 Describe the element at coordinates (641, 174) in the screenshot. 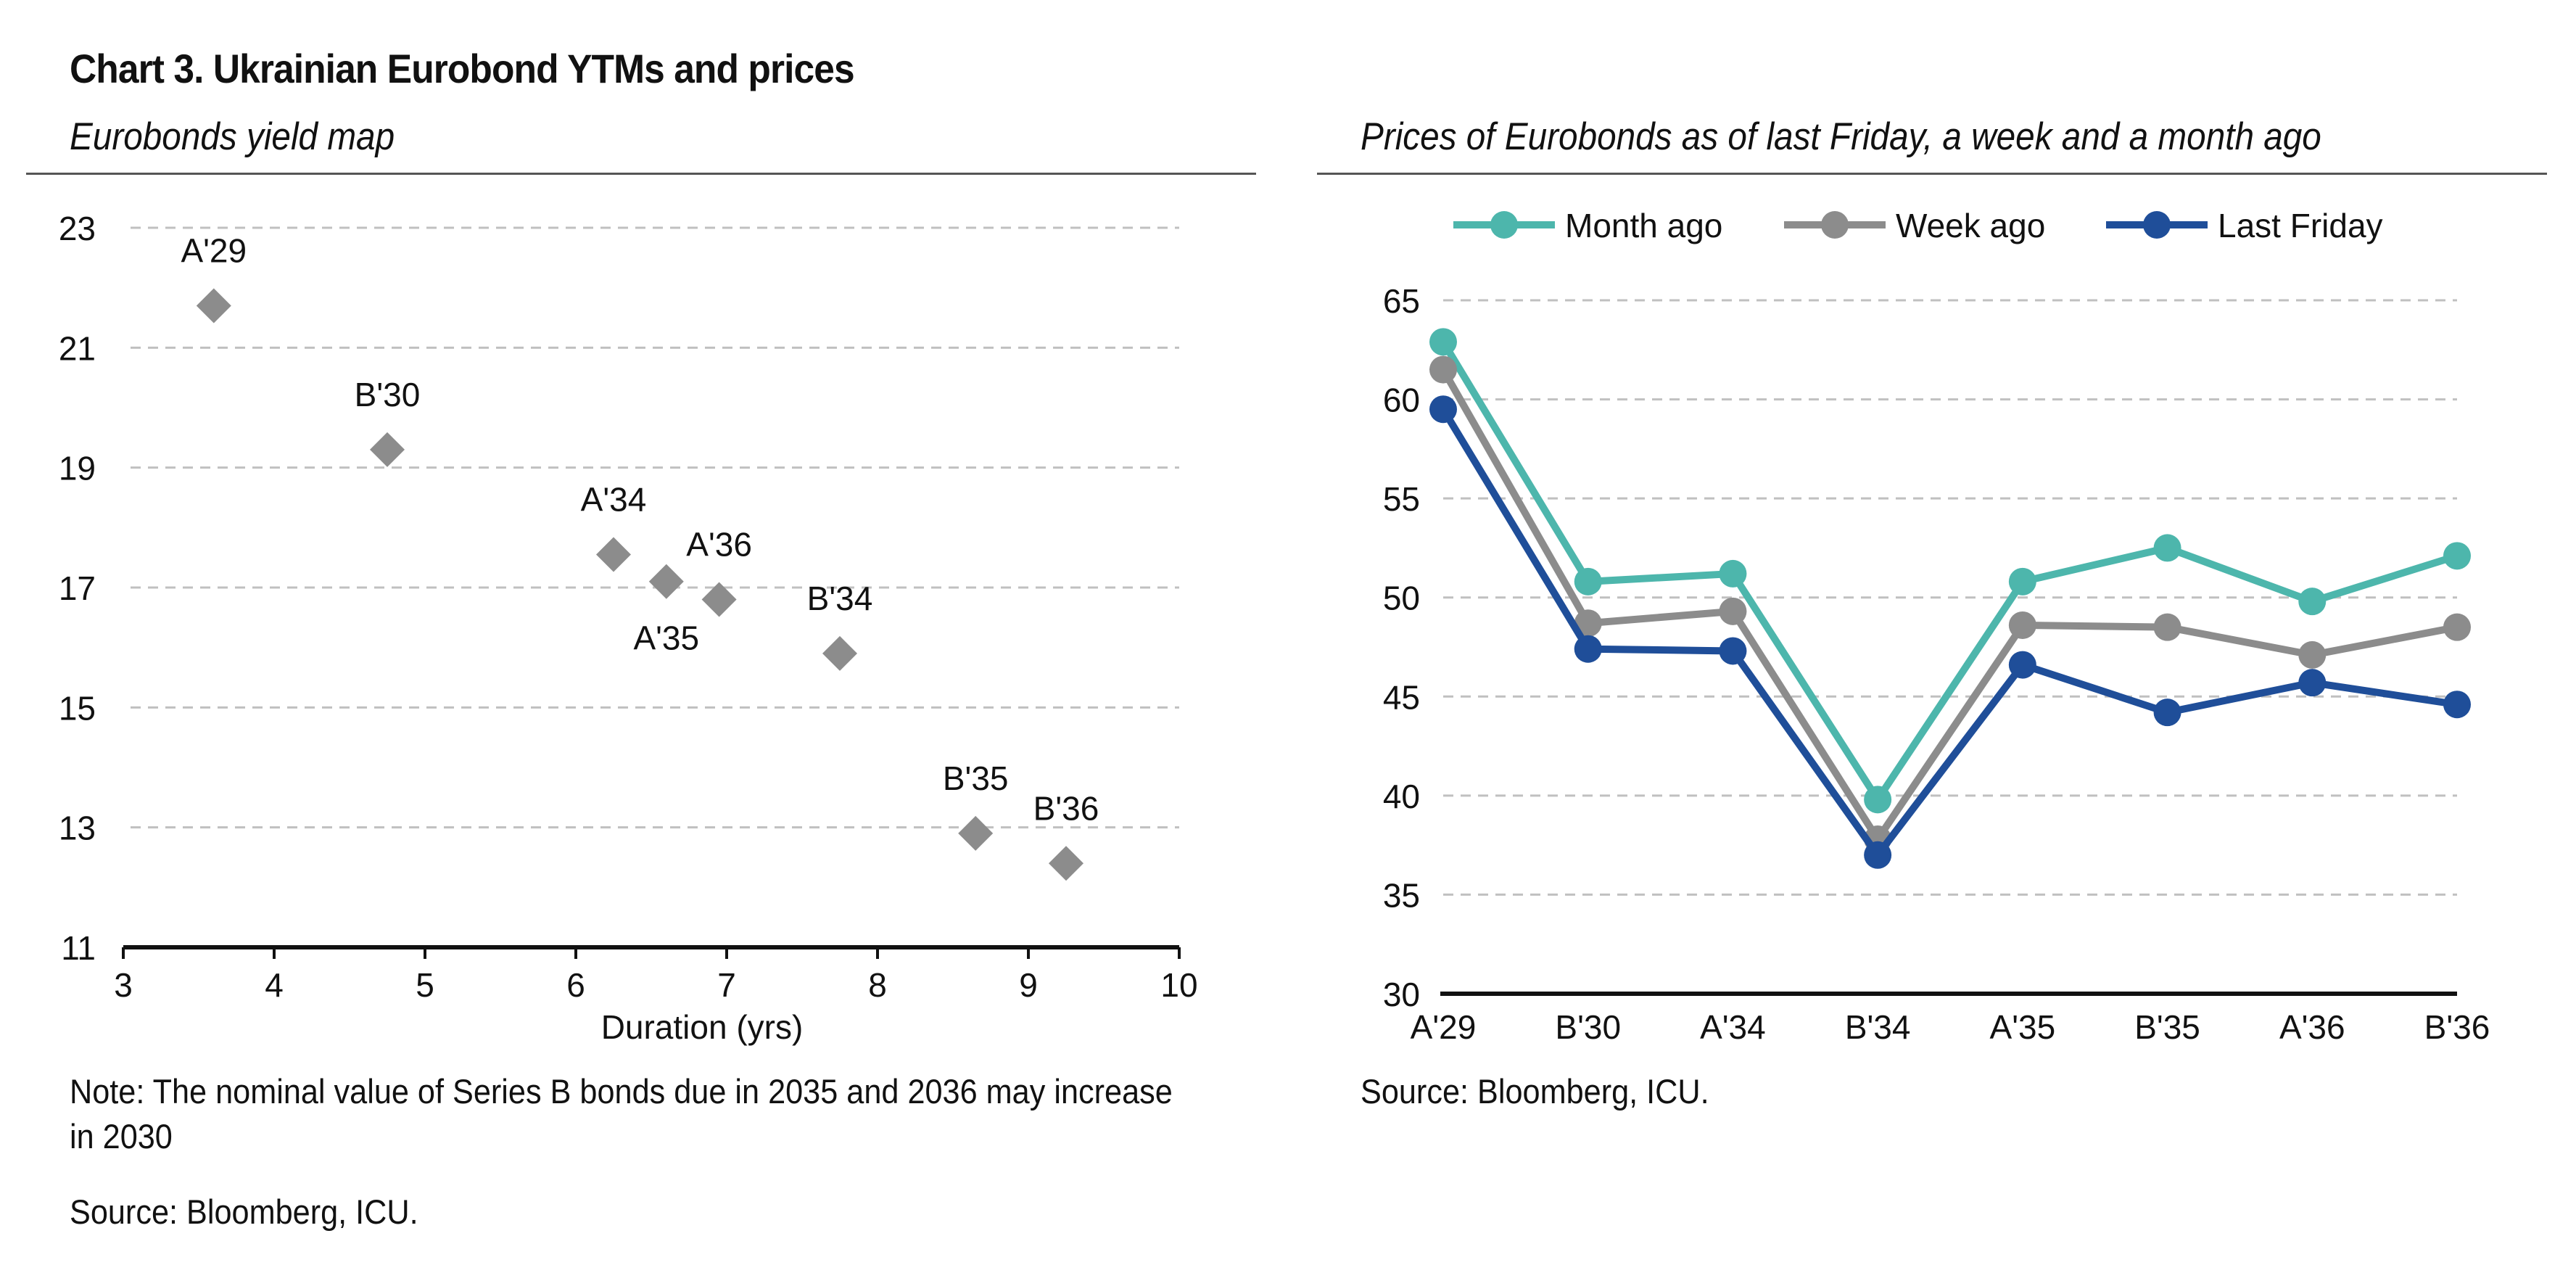

I see `yield-map-divider` at that location.